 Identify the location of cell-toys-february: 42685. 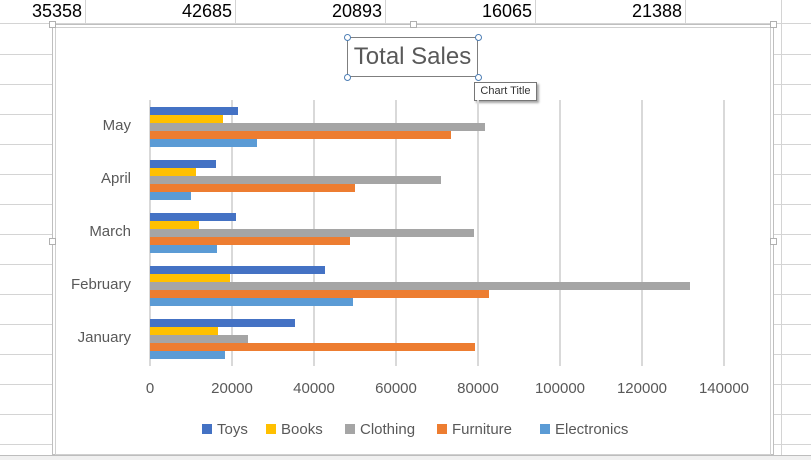
(206, 11).